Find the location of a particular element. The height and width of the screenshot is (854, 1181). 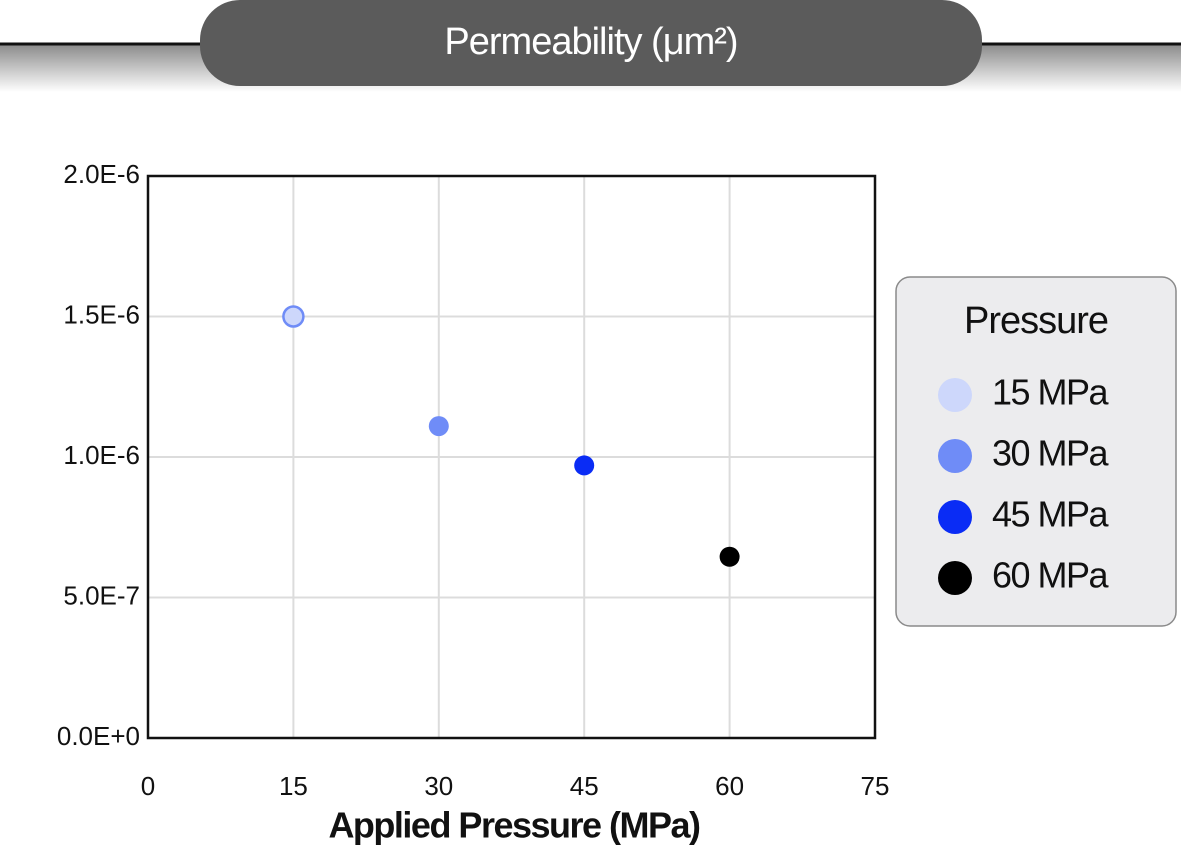

chart-title: Permeability (μm²) is located at coordinates (590, 42).